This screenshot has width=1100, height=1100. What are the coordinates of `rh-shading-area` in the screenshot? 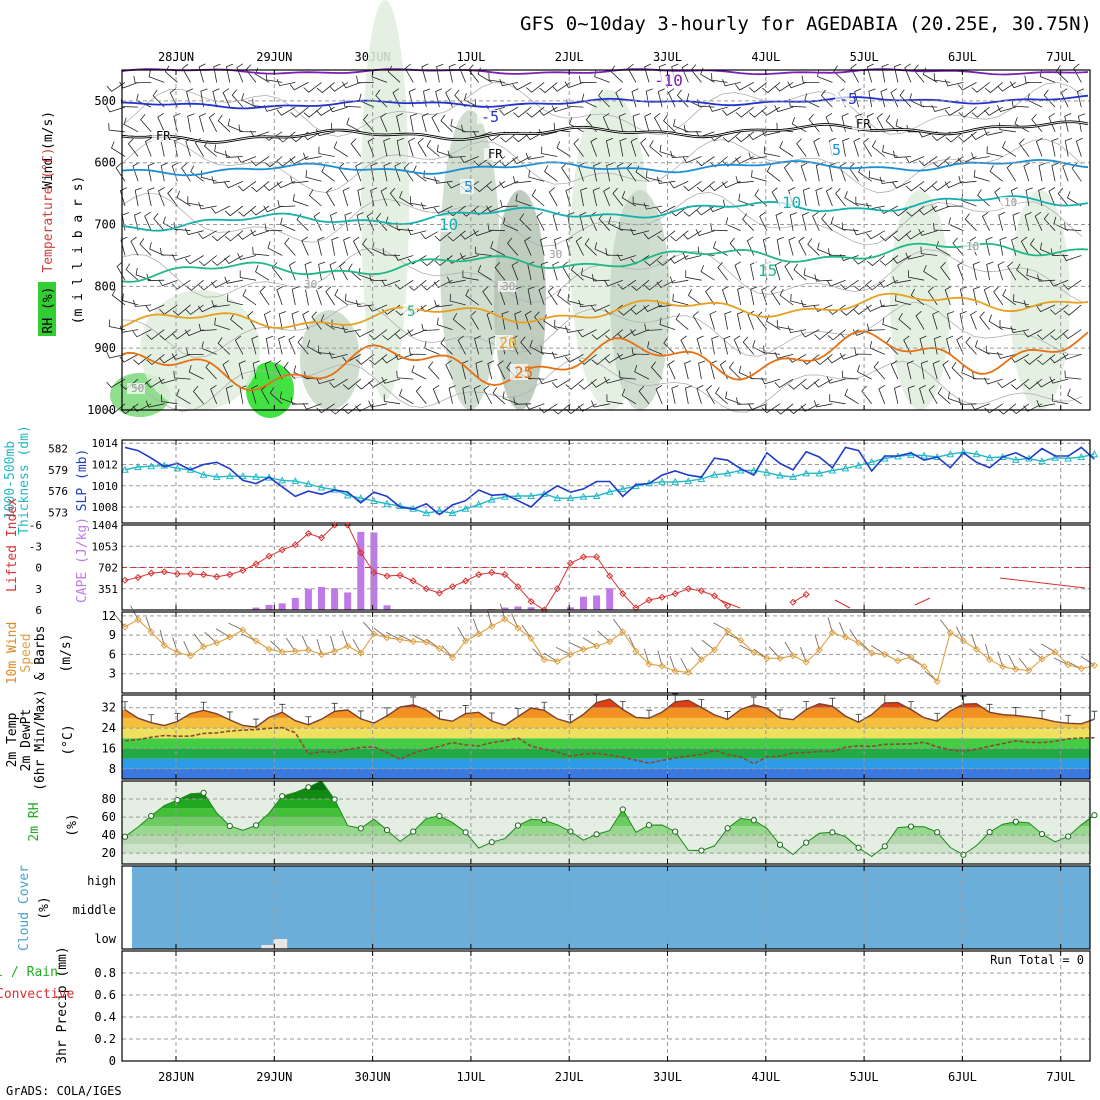 It's located at (1040, 300).